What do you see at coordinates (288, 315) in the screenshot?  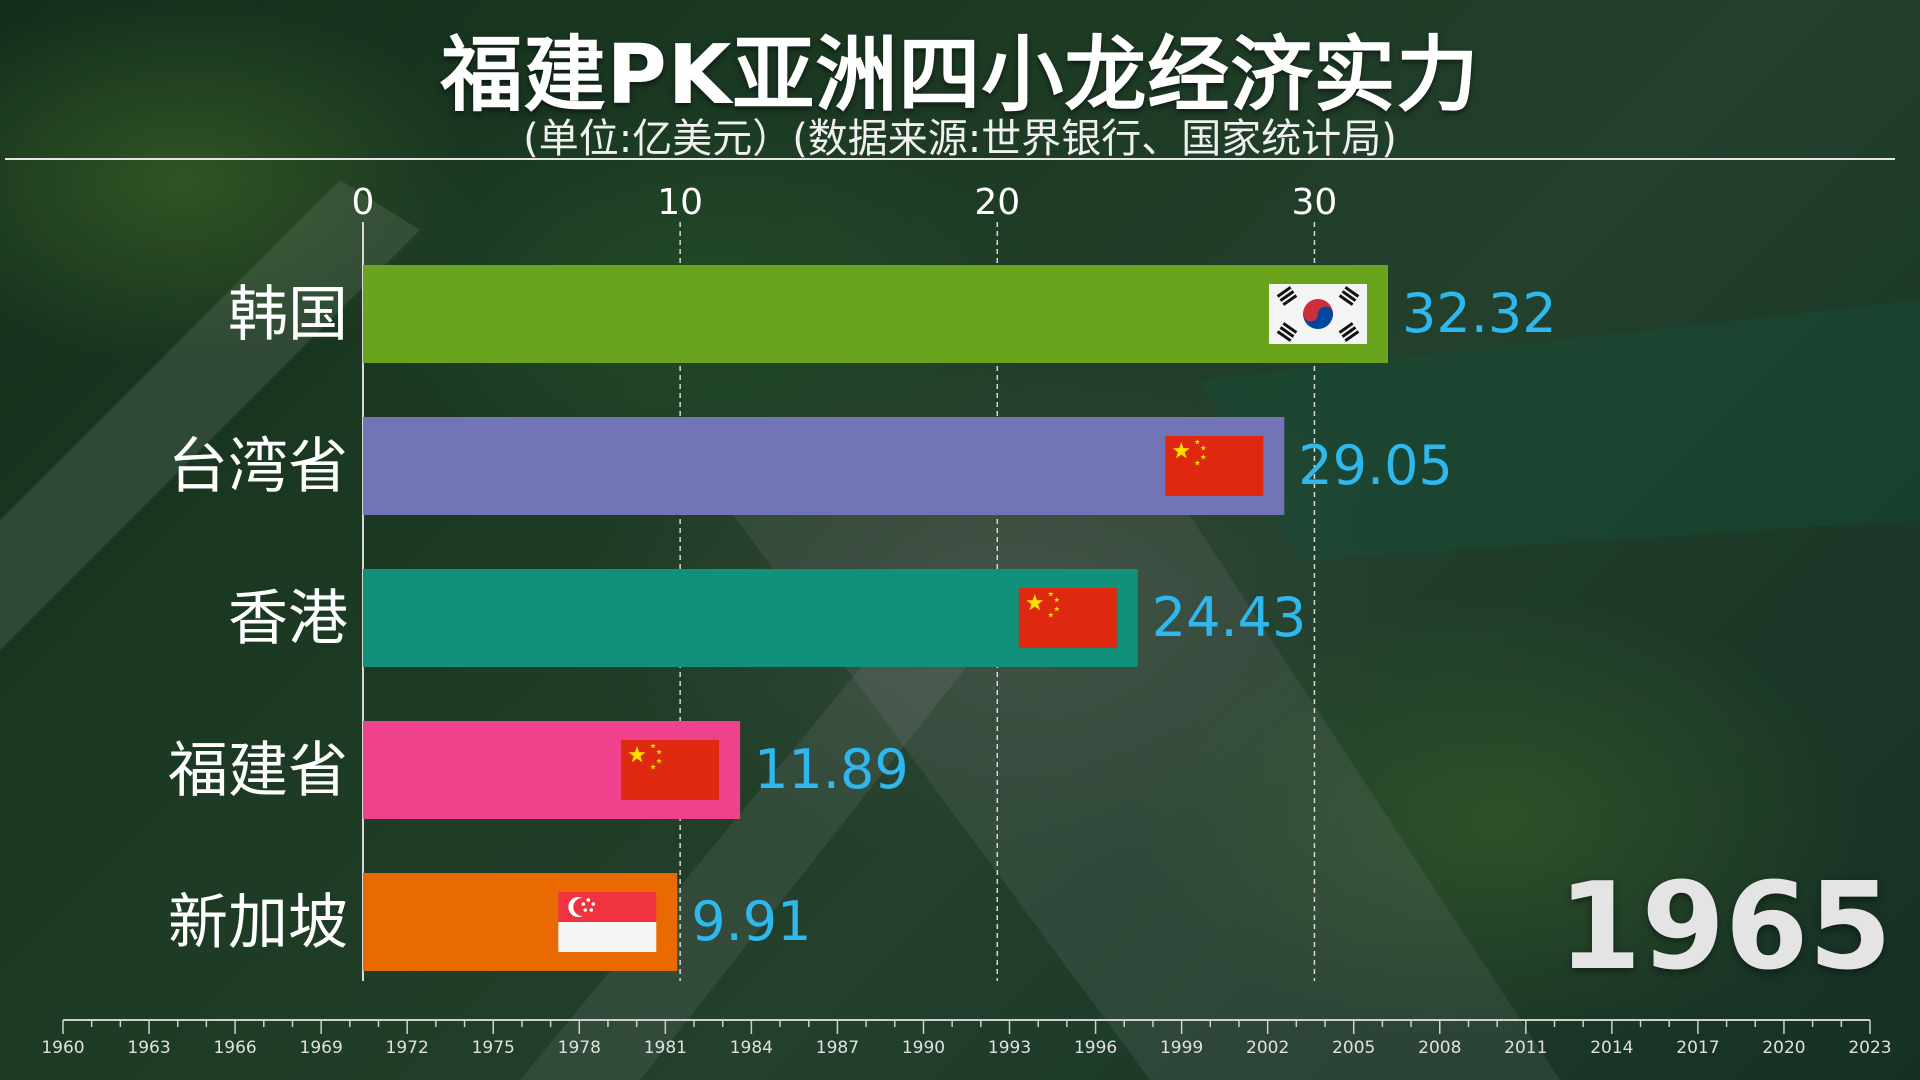 I see `category-label: 韩国` at bounding box center [288, 315].